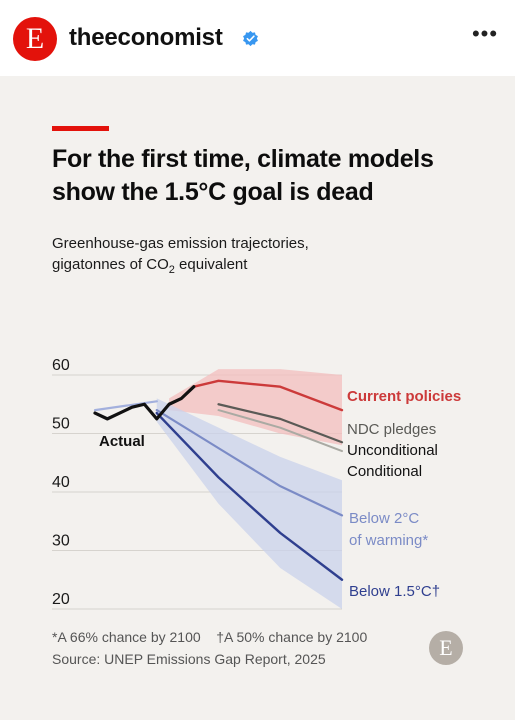  I want to click on below-1-5c-line, so click(249, 496).